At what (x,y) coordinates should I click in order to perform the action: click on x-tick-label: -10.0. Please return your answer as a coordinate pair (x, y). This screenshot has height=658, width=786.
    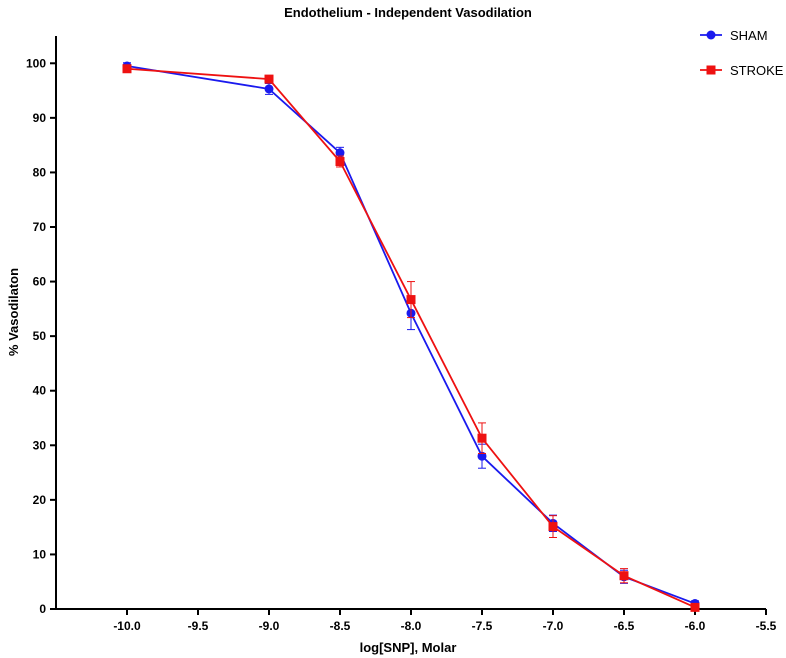
    Looking at the image, I should click on (127, 626).